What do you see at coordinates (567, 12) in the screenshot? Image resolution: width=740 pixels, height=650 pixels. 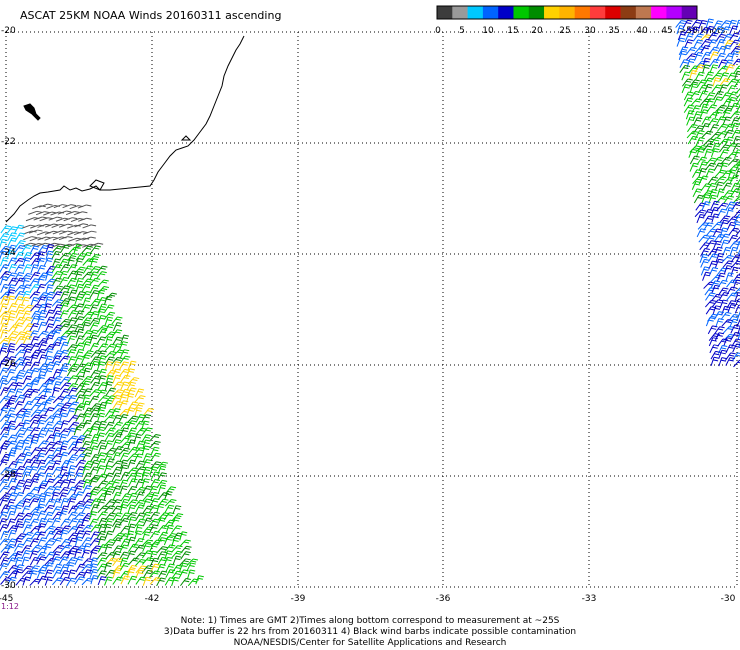 I see `colorbar-swatch` at bounding box center [567, 12].